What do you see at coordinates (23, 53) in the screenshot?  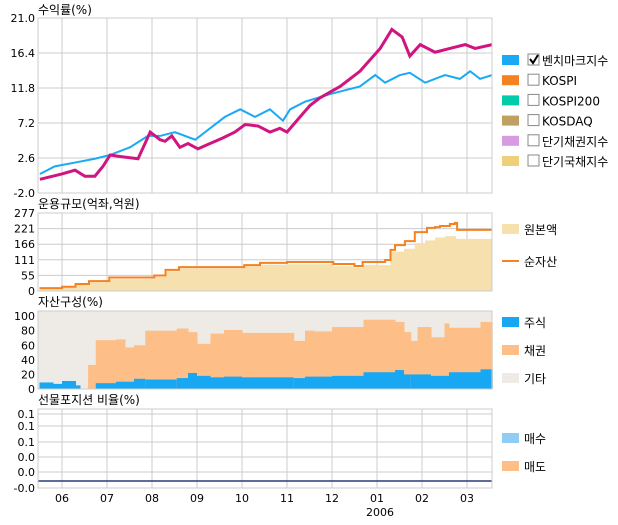 I see `y-tick-label: 16.4` at bounding box center [23, 53].